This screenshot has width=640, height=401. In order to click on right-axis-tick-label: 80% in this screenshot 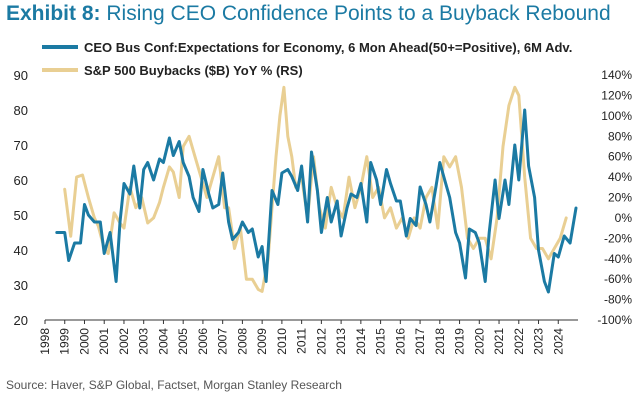, I will do `click(620, 136)`.